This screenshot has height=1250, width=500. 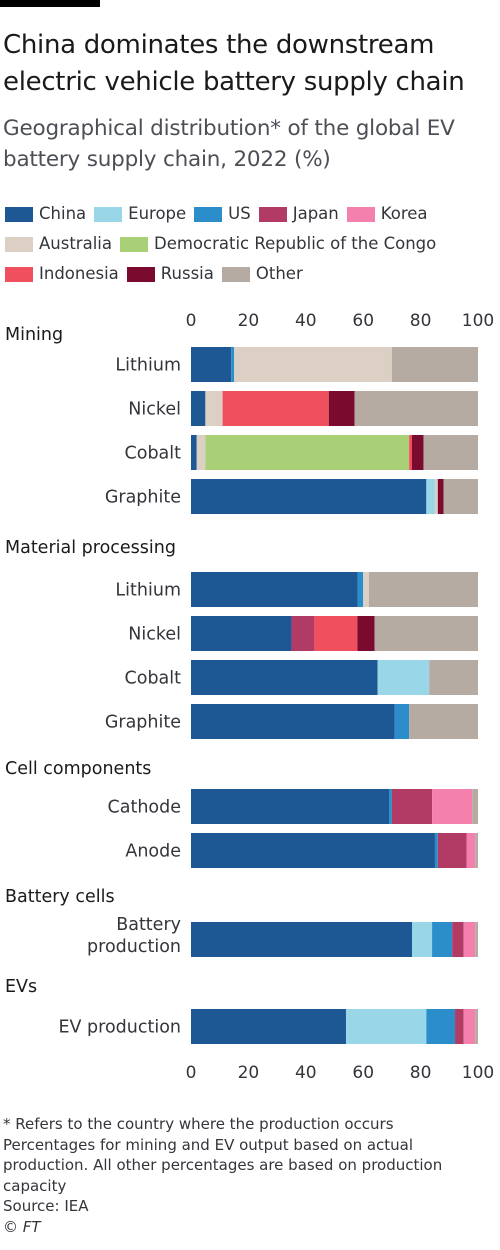 I want to click on bar-segment-cell-components-anode-other, so click(x=476, y=850).